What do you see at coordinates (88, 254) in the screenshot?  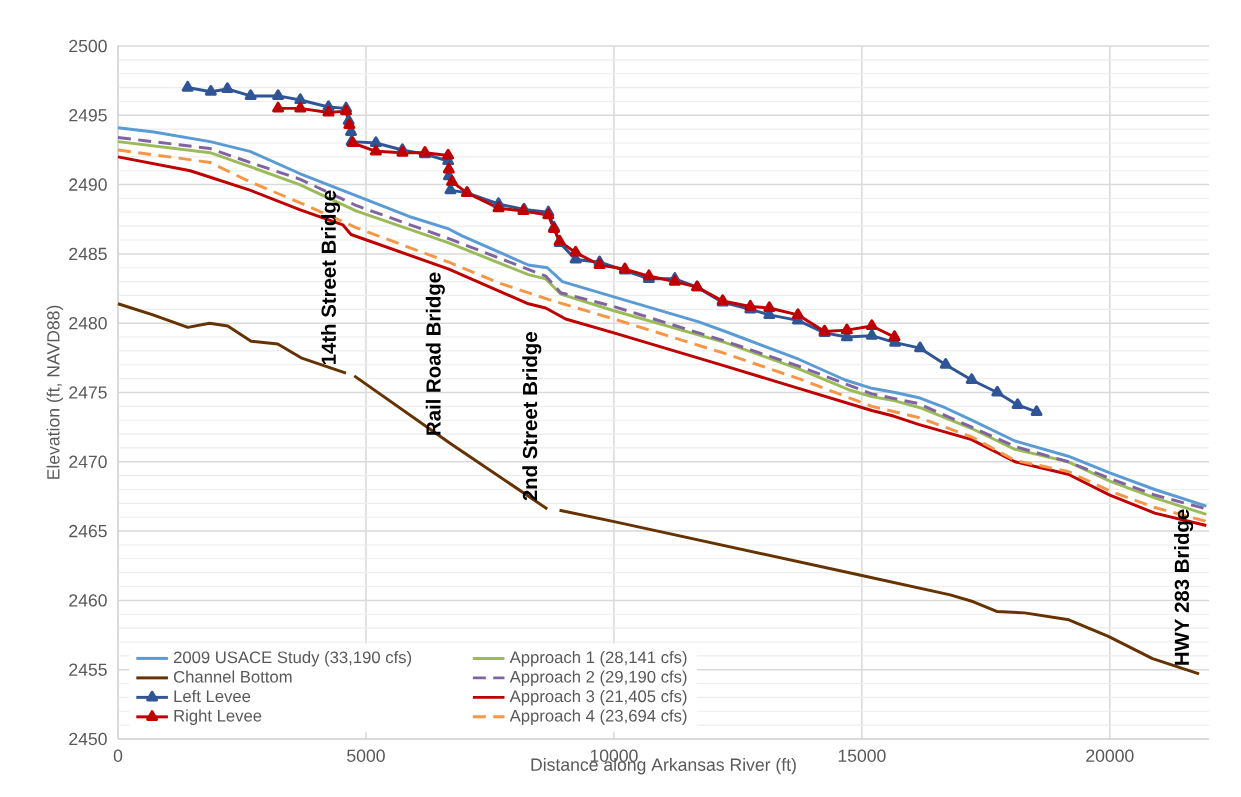 I see `y-tick-label: 2485` at bounding box center [88, 254].